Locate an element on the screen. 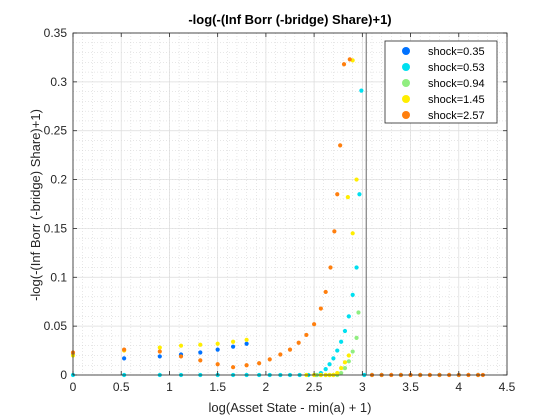  x-tick-label: 2 is located at coordinates (266, 387).